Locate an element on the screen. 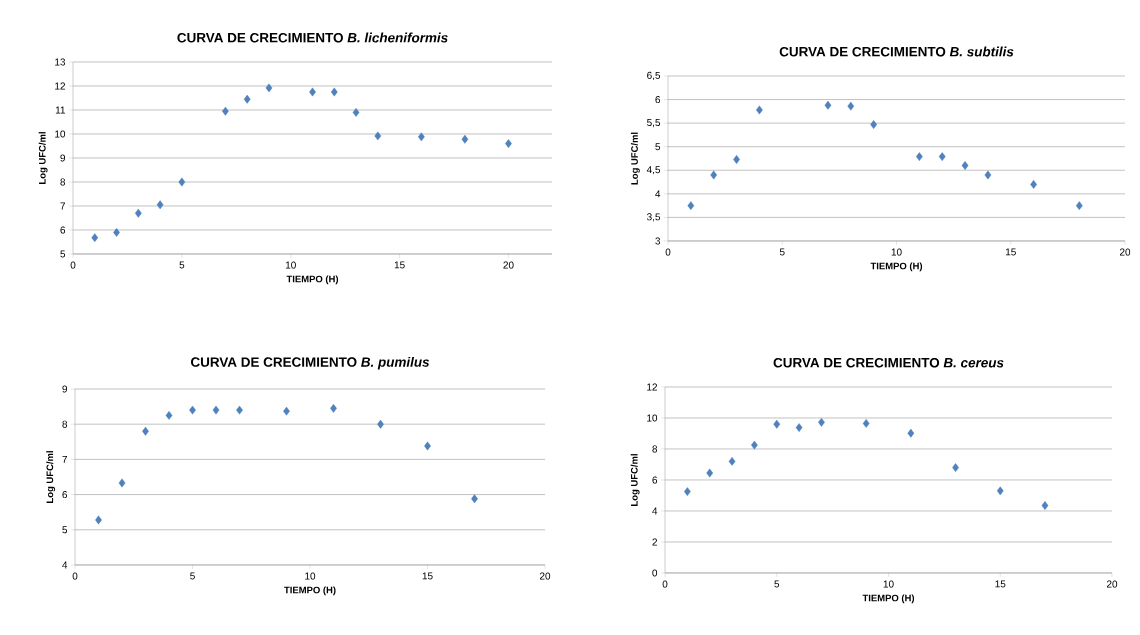 This screenshot has height=635, width=1140. y-tick-label: 2 is located at coordinates (654, 542).